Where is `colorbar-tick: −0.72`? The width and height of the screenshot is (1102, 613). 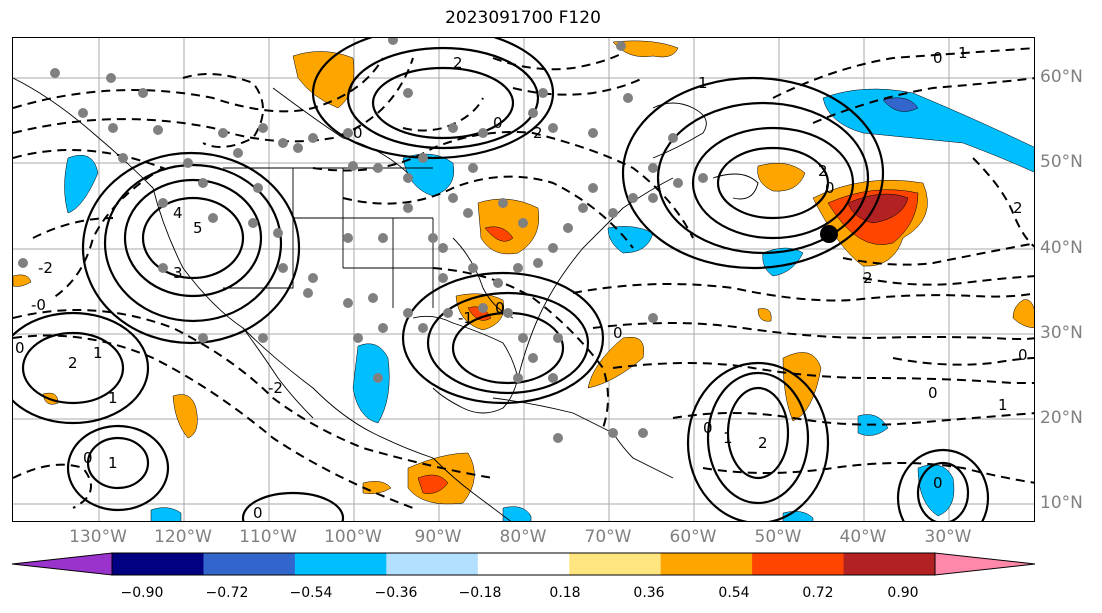
colorbar-tick: −0.72 is located at coordinates (227, 593).